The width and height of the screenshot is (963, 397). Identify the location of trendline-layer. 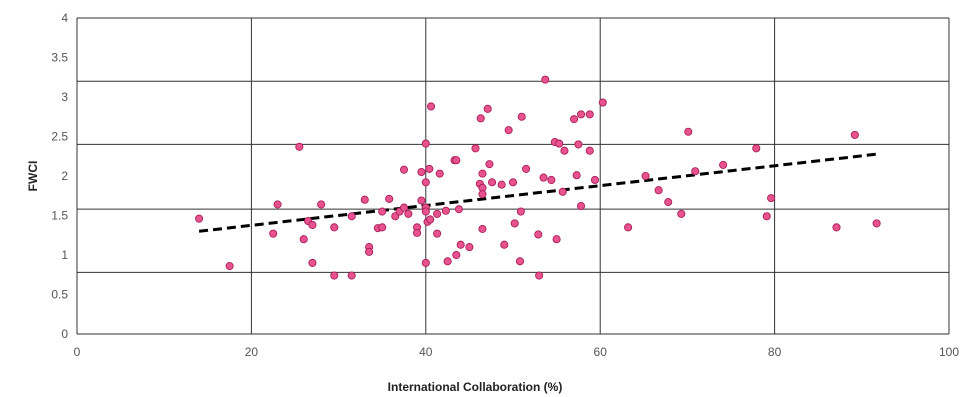
(539, 192).